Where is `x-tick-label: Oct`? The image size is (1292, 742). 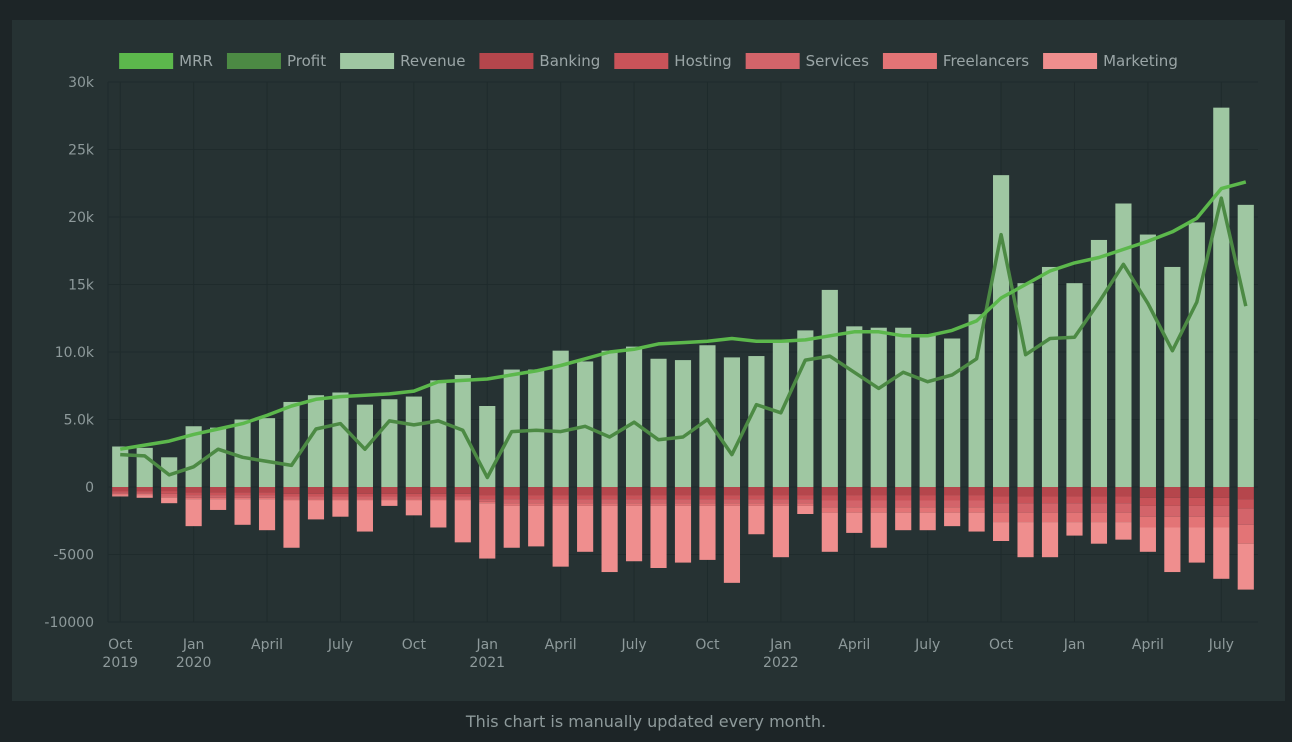
x-tick-label: Oct is located at coordinates (1001, 645).